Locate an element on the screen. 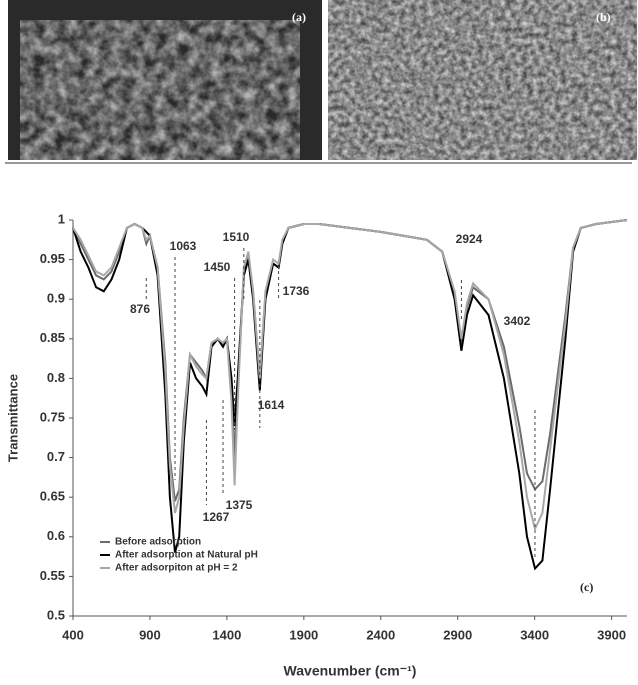 Image resolution: width=638 pixels, height=685 pixels. x-tick-label: 3900 is located at coordinates (611, 634).